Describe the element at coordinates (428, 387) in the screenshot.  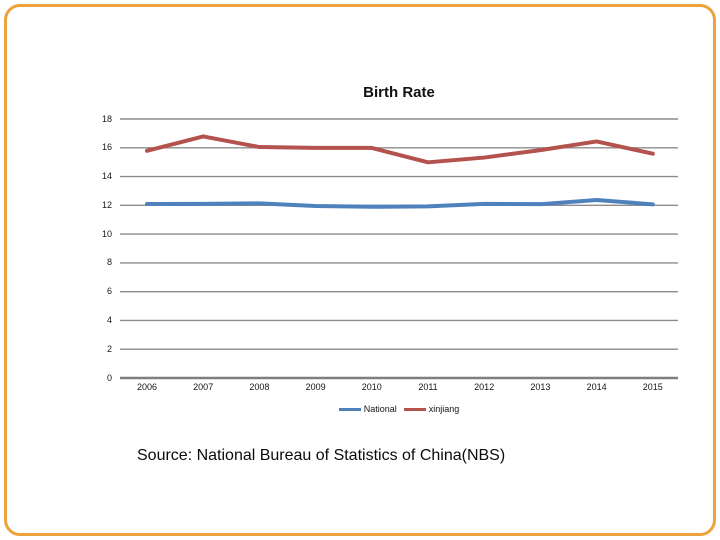
I see `x-tick-label: 2011` at that location.